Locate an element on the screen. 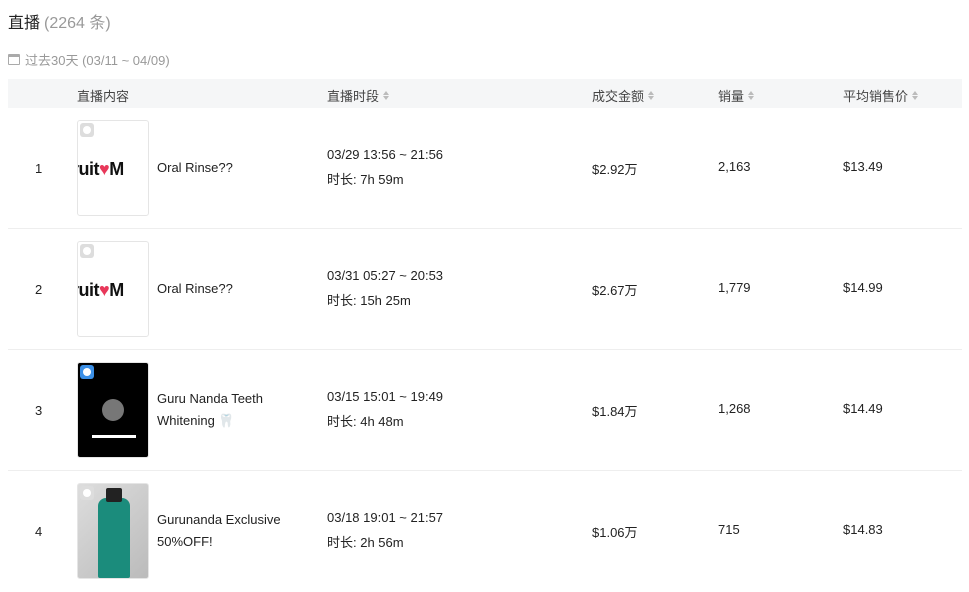 The width and height of the screenshot is (969, 592). table-header: 直播内容 直播时段 成交金额 销量 平均销售价 is located at coordinates (485, 93).